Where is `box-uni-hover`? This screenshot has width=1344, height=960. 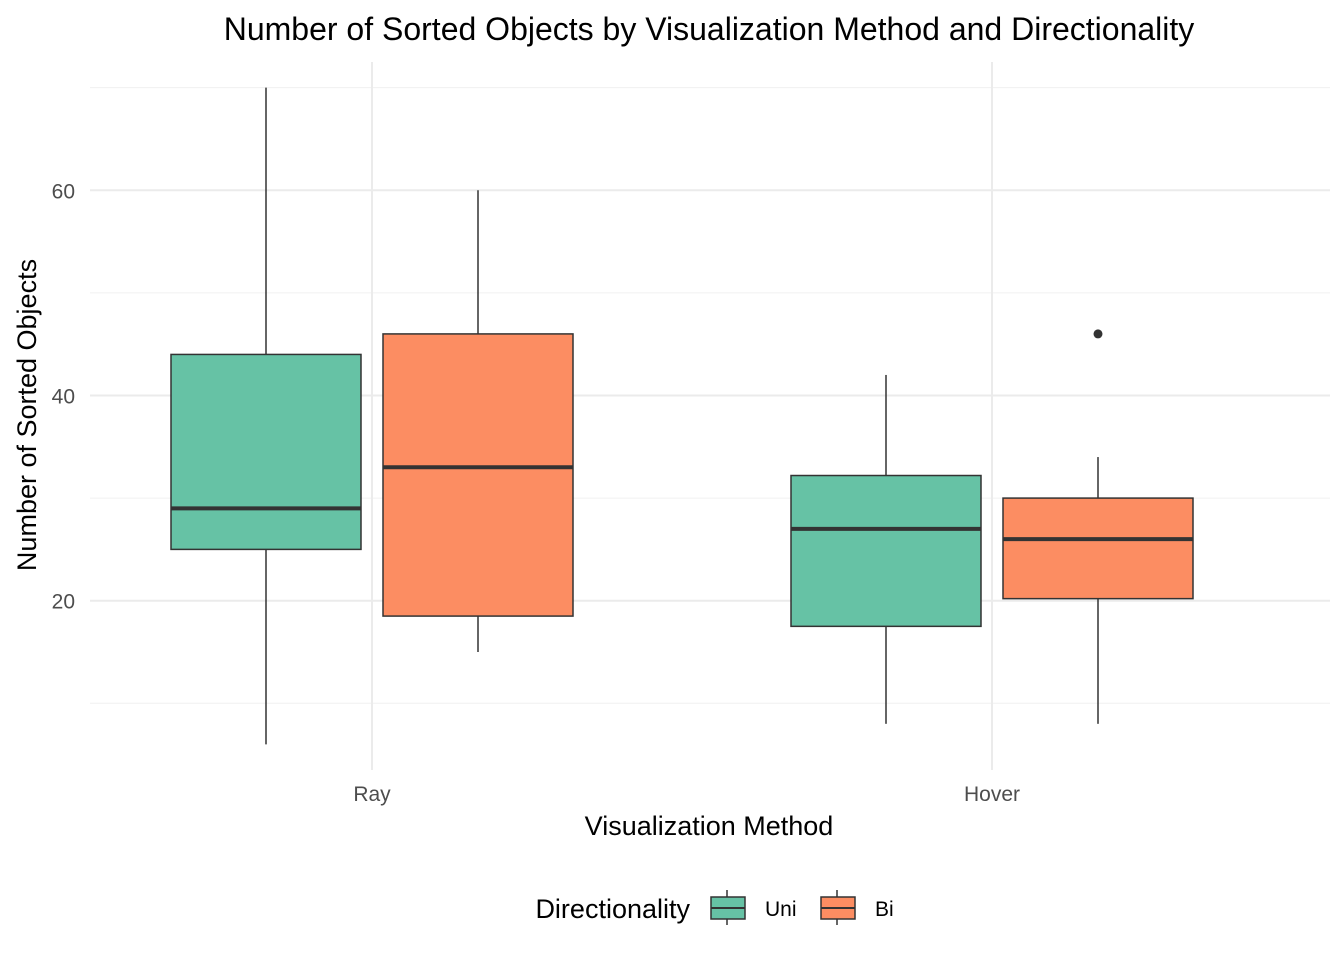
box-uni-hover is located at coordinates (886, 549).